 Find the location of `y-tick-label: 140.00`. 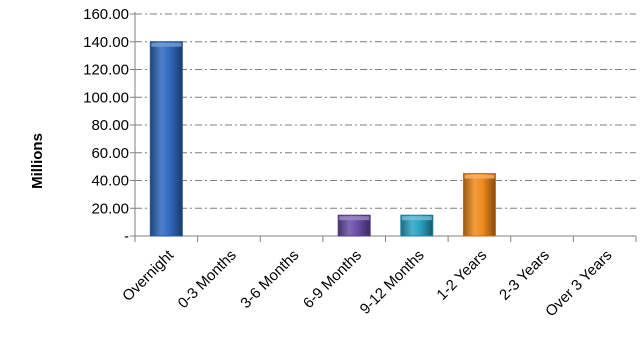

y-tick-label: 140.00 is located at coordinates (106, 42).